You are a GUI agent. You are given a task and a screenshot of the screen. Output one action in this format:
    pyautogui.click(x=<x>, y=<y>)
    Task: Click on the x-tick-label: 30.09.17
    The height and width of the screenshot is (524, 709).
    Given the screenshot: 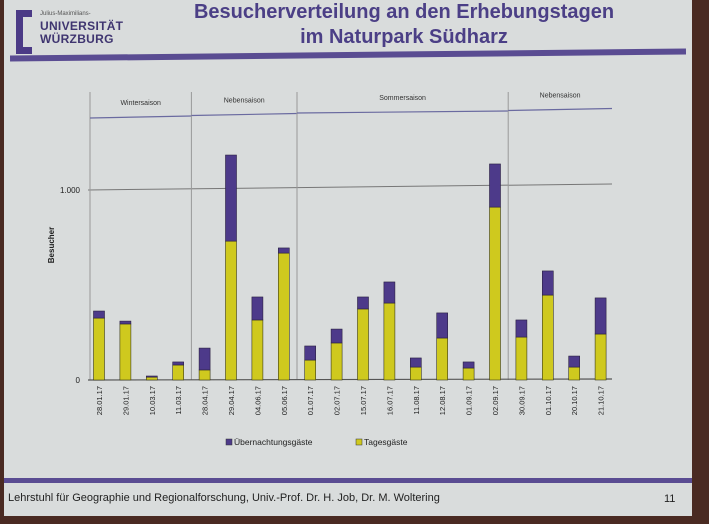 What is the action you would take?
    pyautogui.click(x=521, y=400)
    